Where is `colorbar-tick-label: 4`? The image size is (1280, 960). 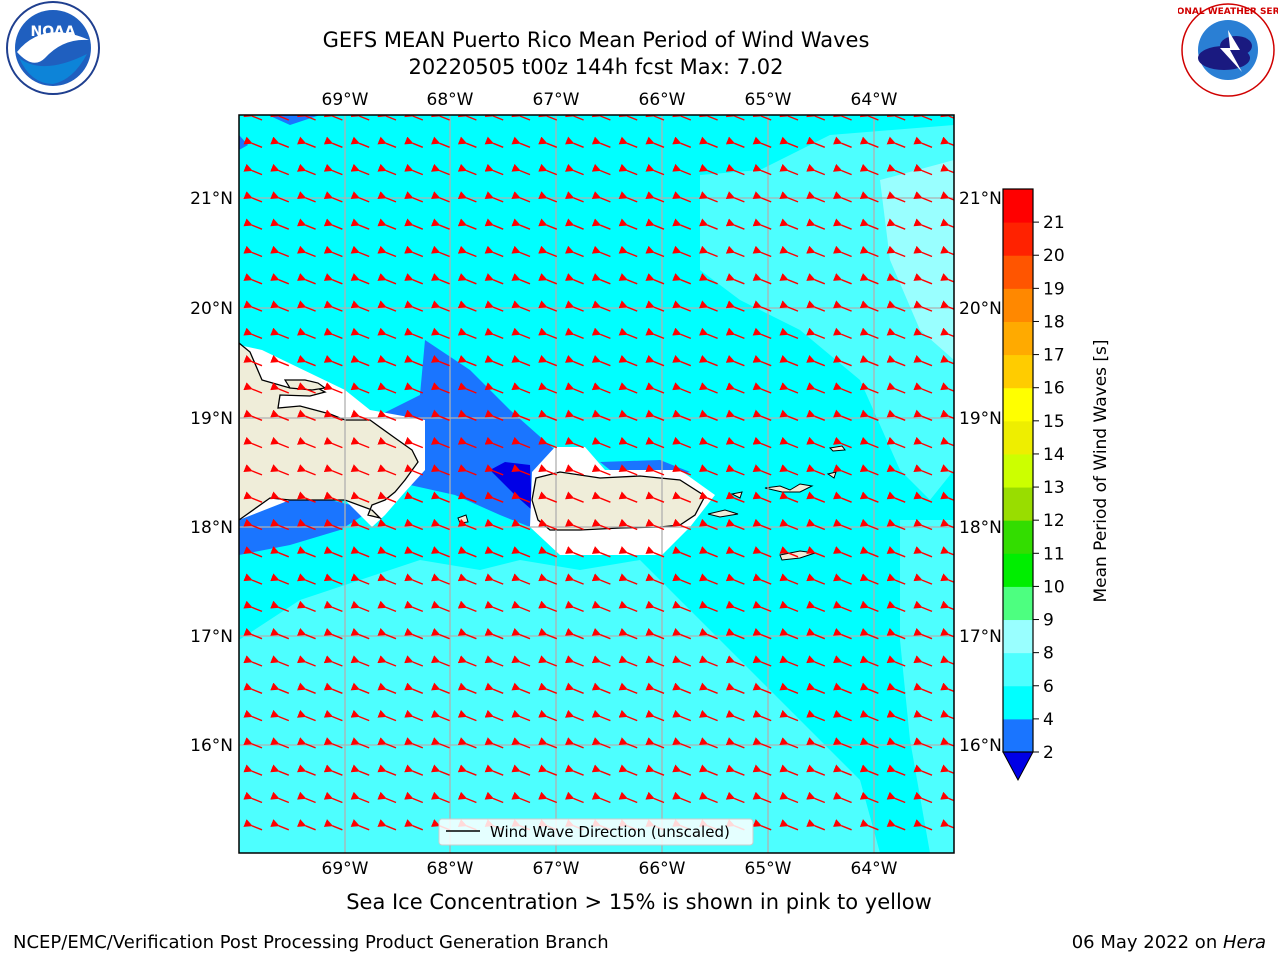 colorbar-tick-label: 4 is located at coordinates (1048, 720).